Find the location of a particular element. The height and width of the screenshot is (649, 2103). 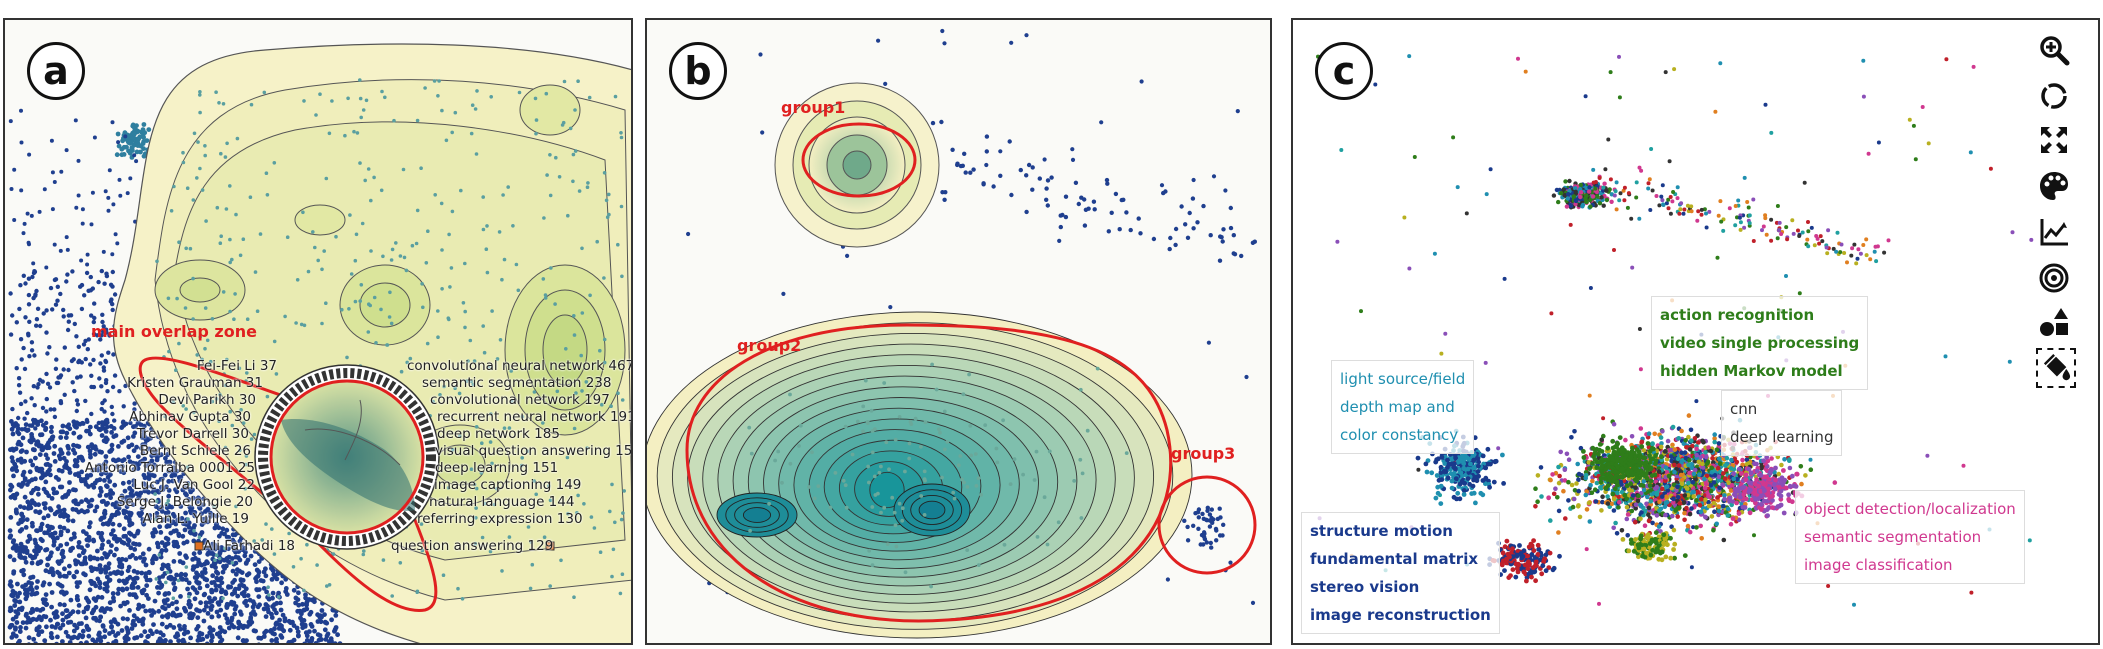

focus-lens is located at coordinates (347, 457).